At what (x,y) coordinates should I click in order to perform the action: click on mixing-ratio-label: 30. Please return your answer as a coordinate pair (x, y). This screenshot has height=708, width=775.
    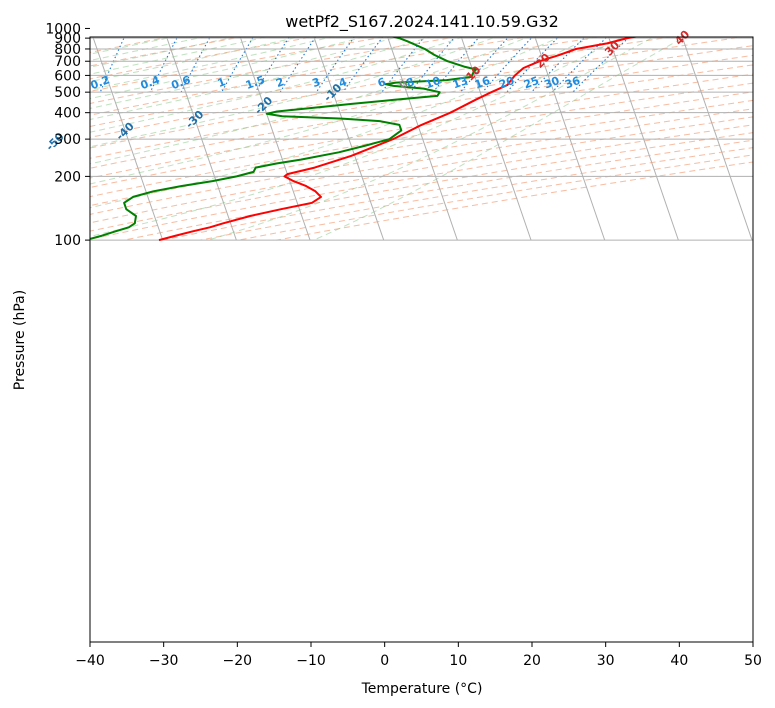
    Looking at the image, I should click on (551, 83).